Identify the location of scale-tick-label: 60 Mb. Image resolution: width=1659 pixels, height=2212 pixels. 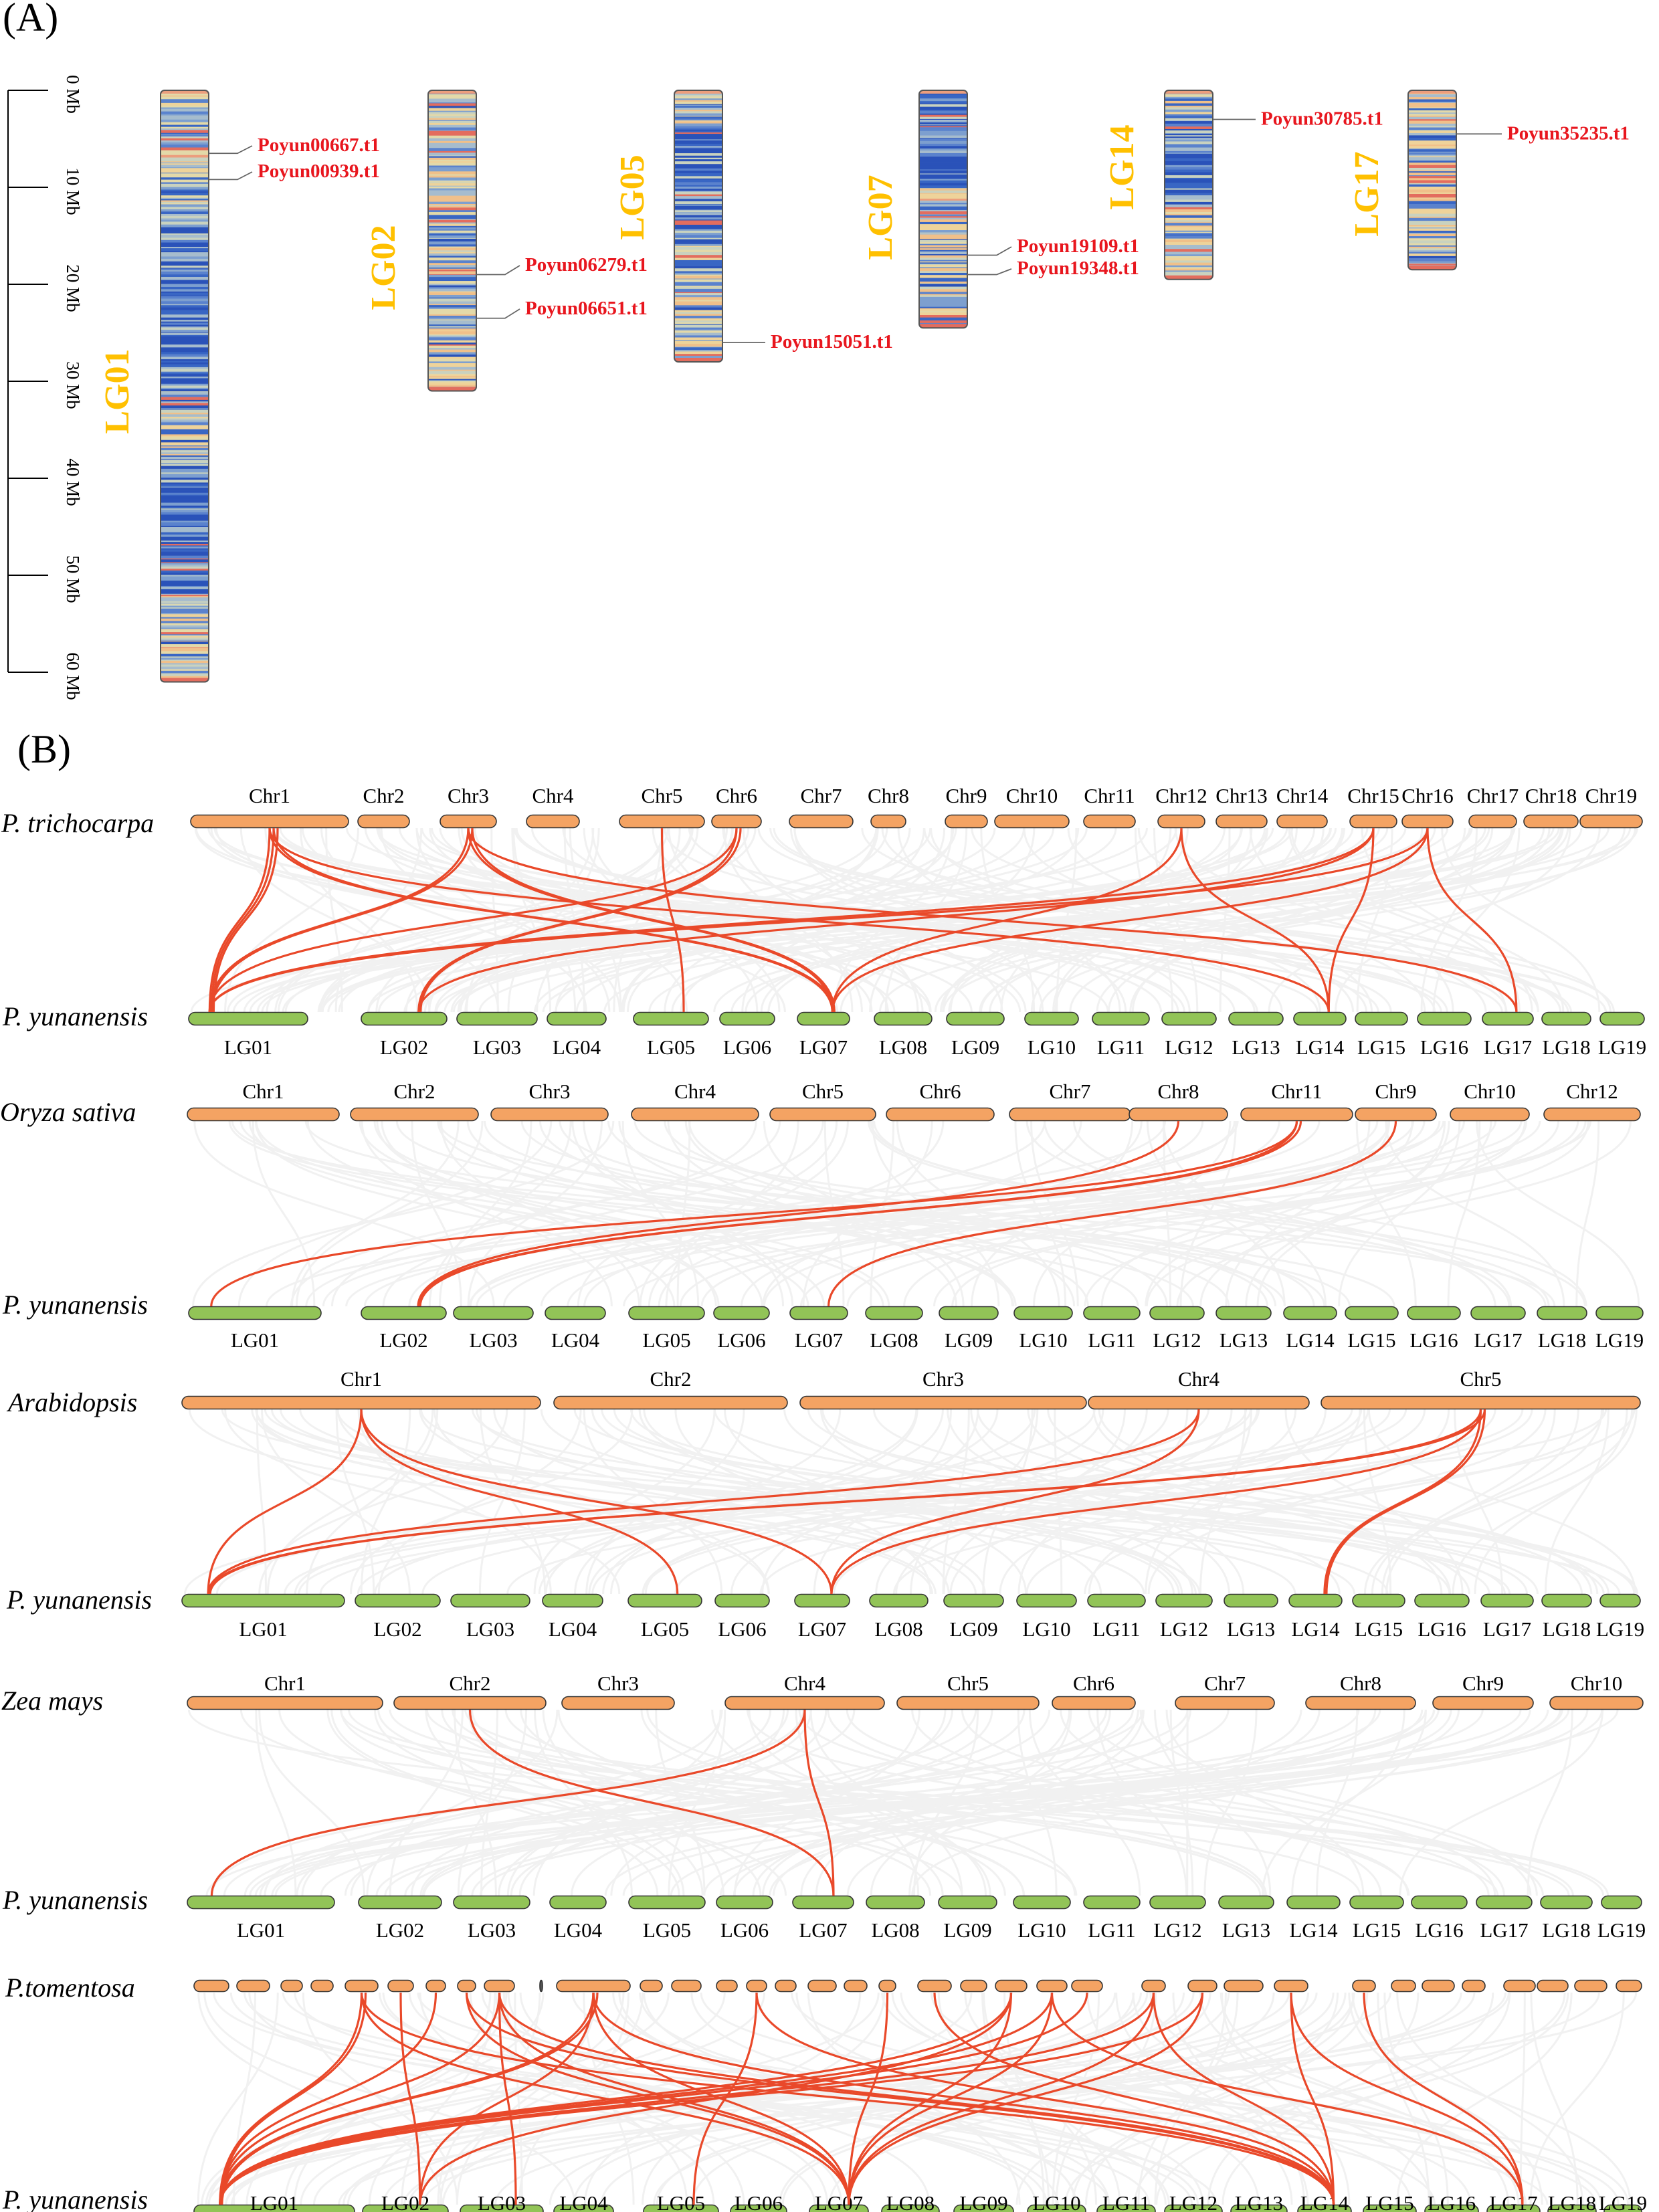
(73, 676).